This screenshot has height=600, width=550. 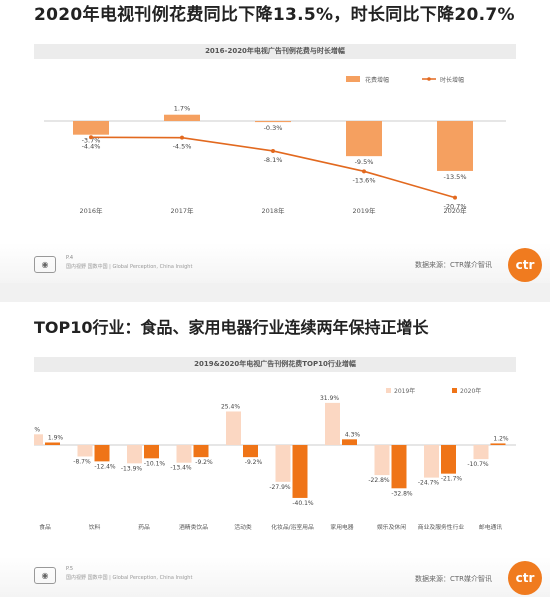 I want to click on legend-swatch-2020, so click(x=454, y=390).